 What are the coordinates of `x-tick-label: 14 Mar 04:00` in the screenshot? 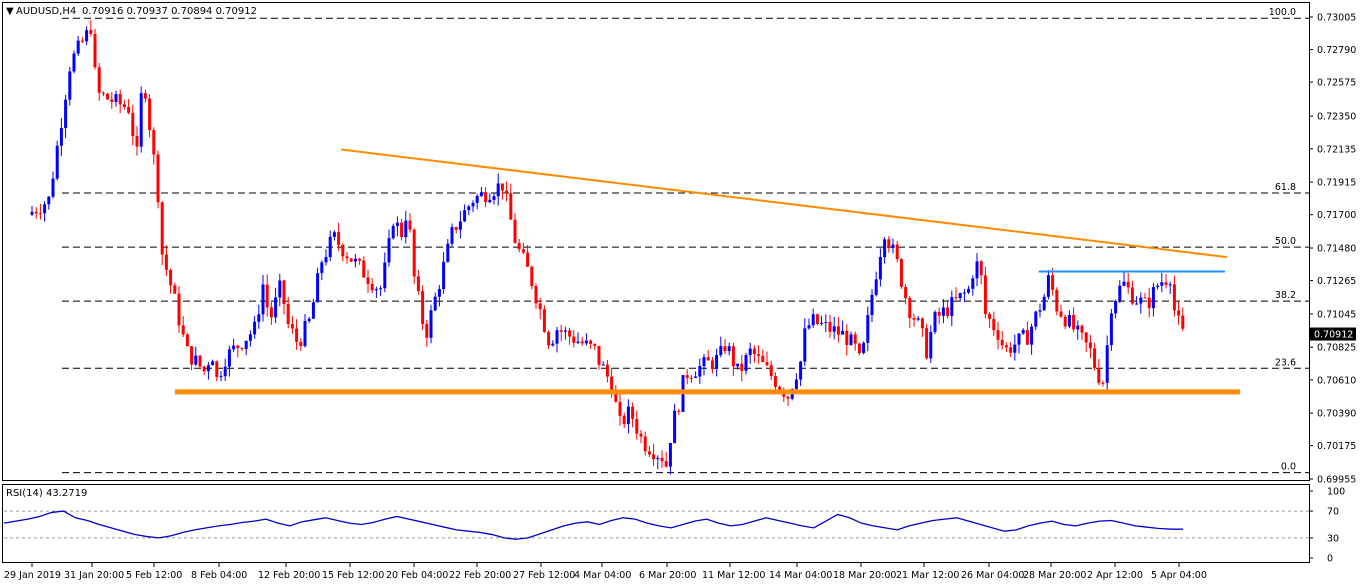 It's located at (800, 575).